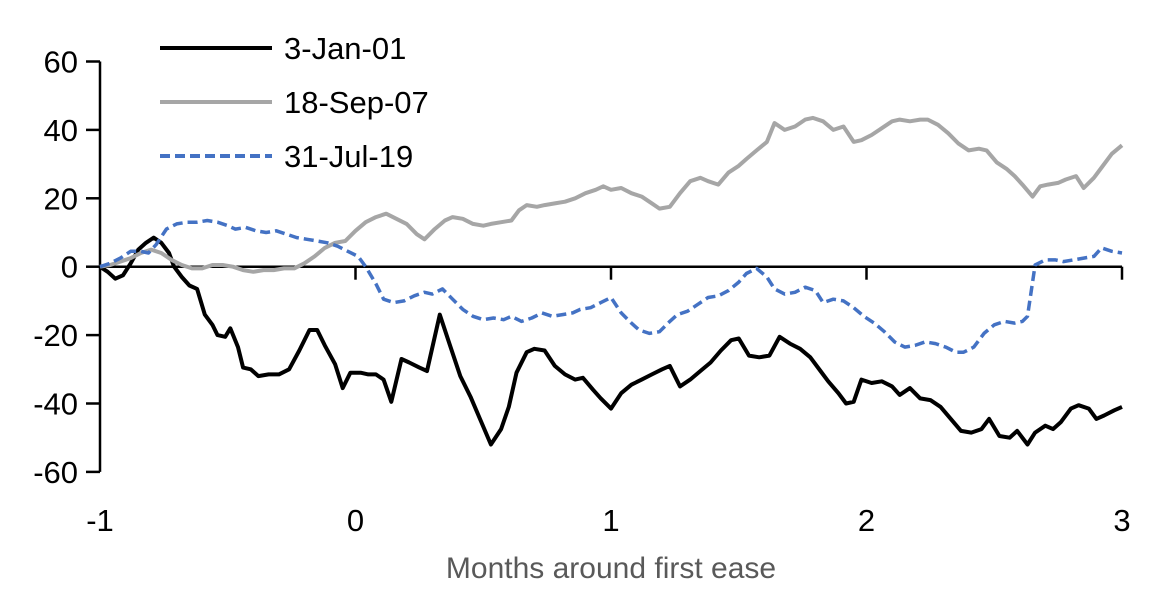 The image size is (1152, 597). Describe the element at coordinates (1121, 520) in the screenshot. I see `x-tick-label: 3` at that location.